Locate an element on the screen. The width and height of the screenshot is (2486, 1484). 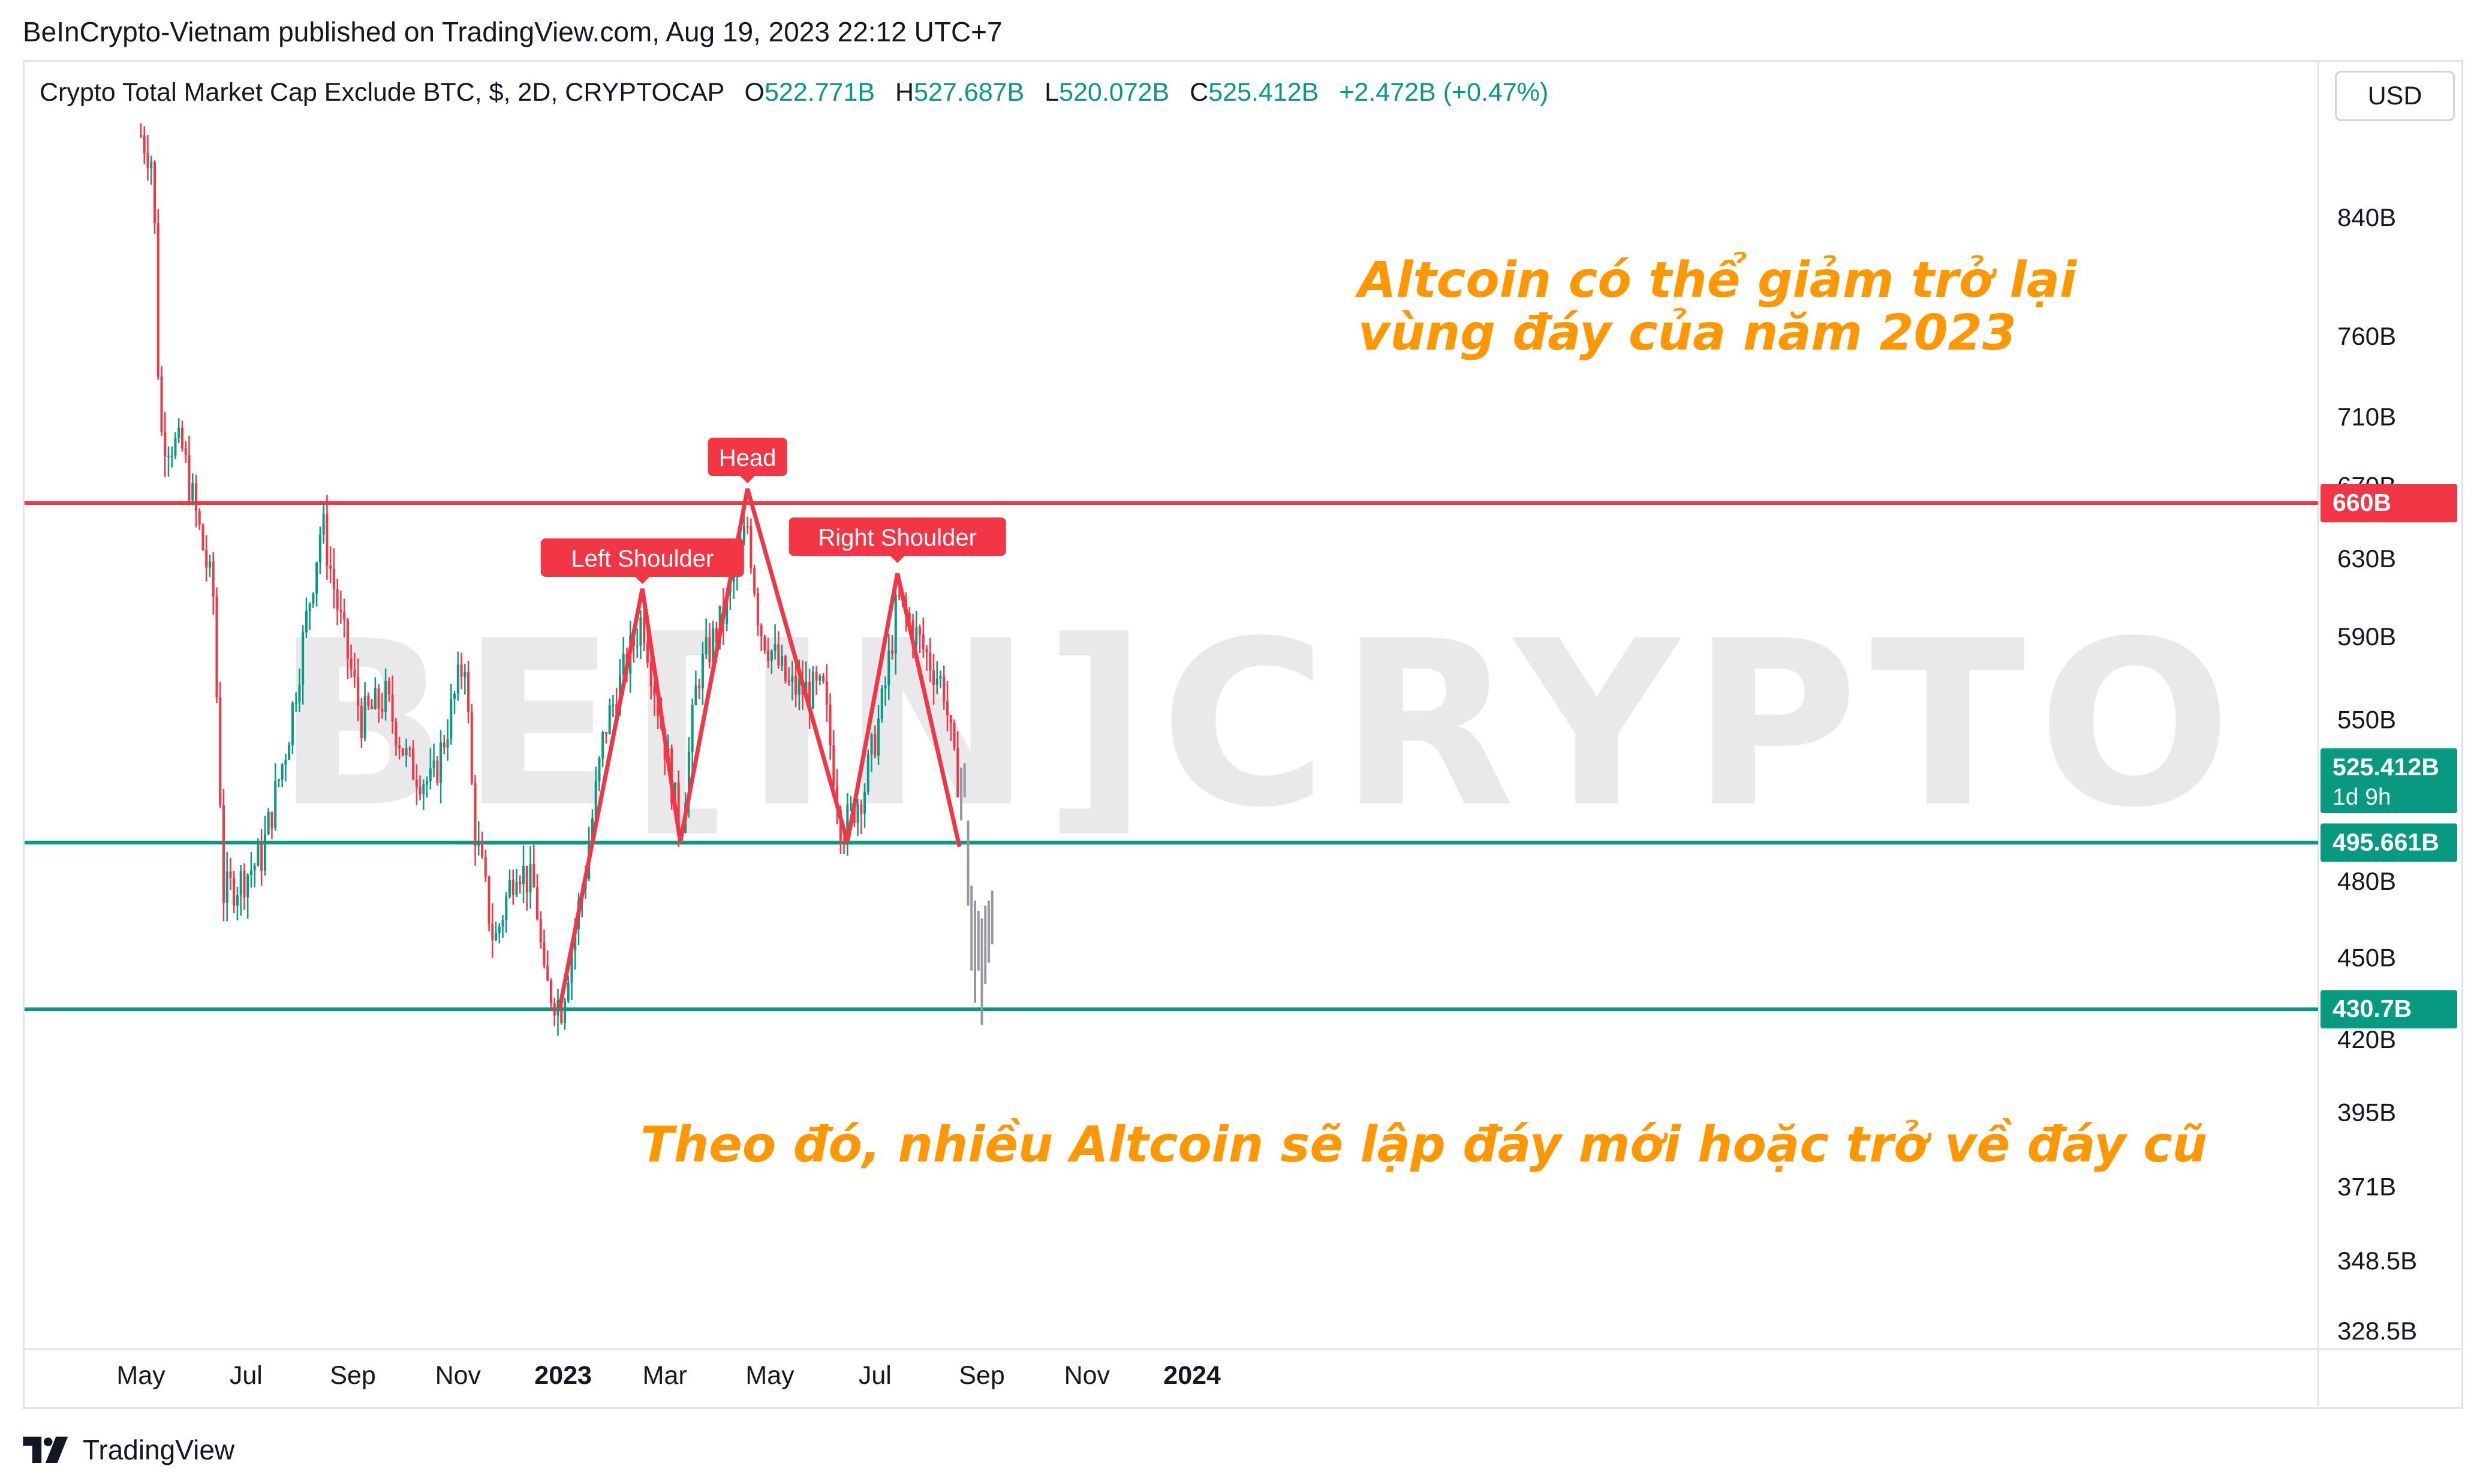
head-label-bg is located at coordinates (747, 457).